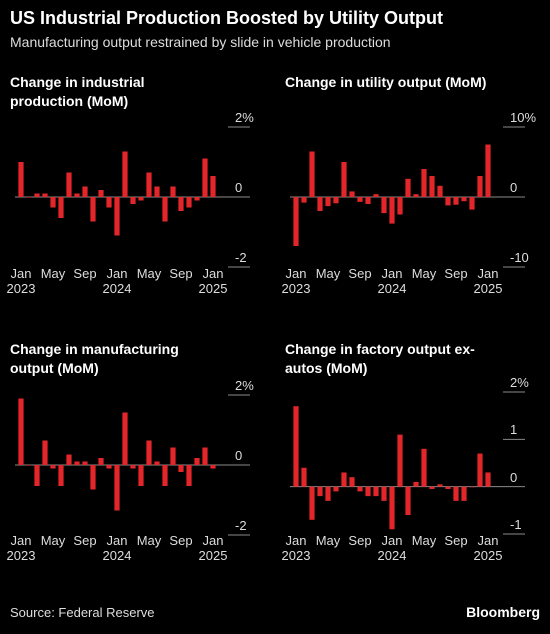 The image size is (550, 634). Describe the element at coordinates (523, 117) in the screenshot. I see `y-tick-label: 10%` at that location.